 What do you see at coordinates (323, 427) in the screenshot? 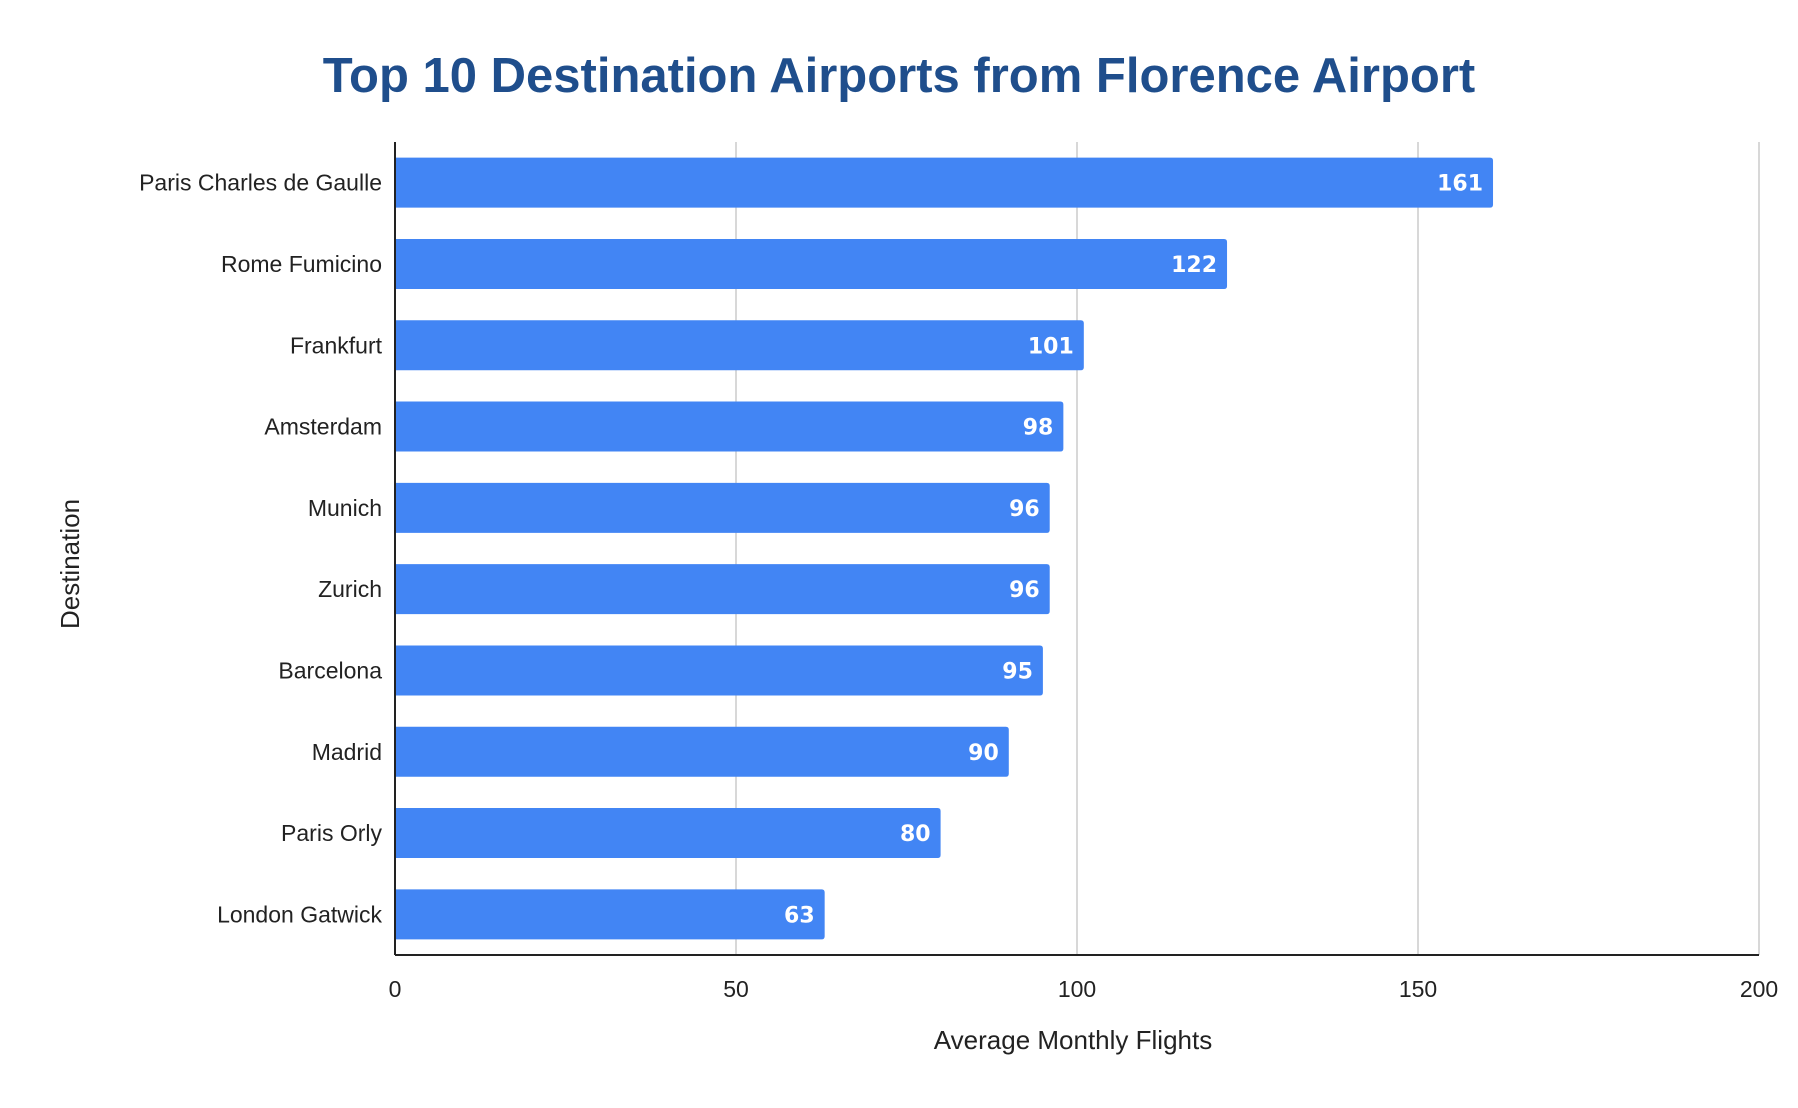
I see `category-label: Amsterdam` at bounding box center [323, 427].